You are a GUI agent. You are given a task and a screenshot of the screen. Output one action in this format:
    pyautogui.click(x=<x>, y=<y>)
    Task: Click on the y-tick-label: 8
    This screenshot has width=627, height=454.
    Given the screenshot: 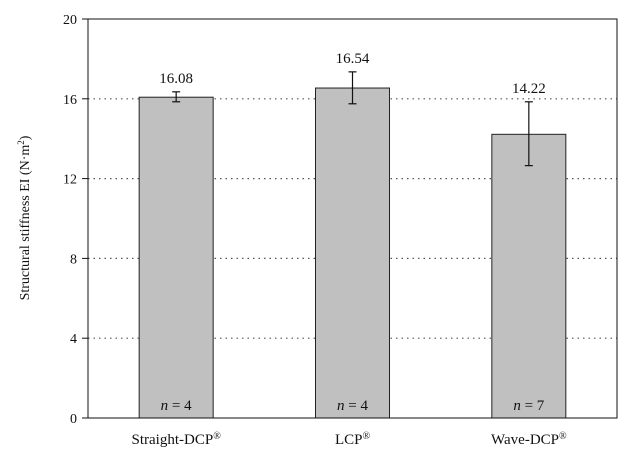 What is the action you would take?
    pyautogui.click(x=73, y=259)
    